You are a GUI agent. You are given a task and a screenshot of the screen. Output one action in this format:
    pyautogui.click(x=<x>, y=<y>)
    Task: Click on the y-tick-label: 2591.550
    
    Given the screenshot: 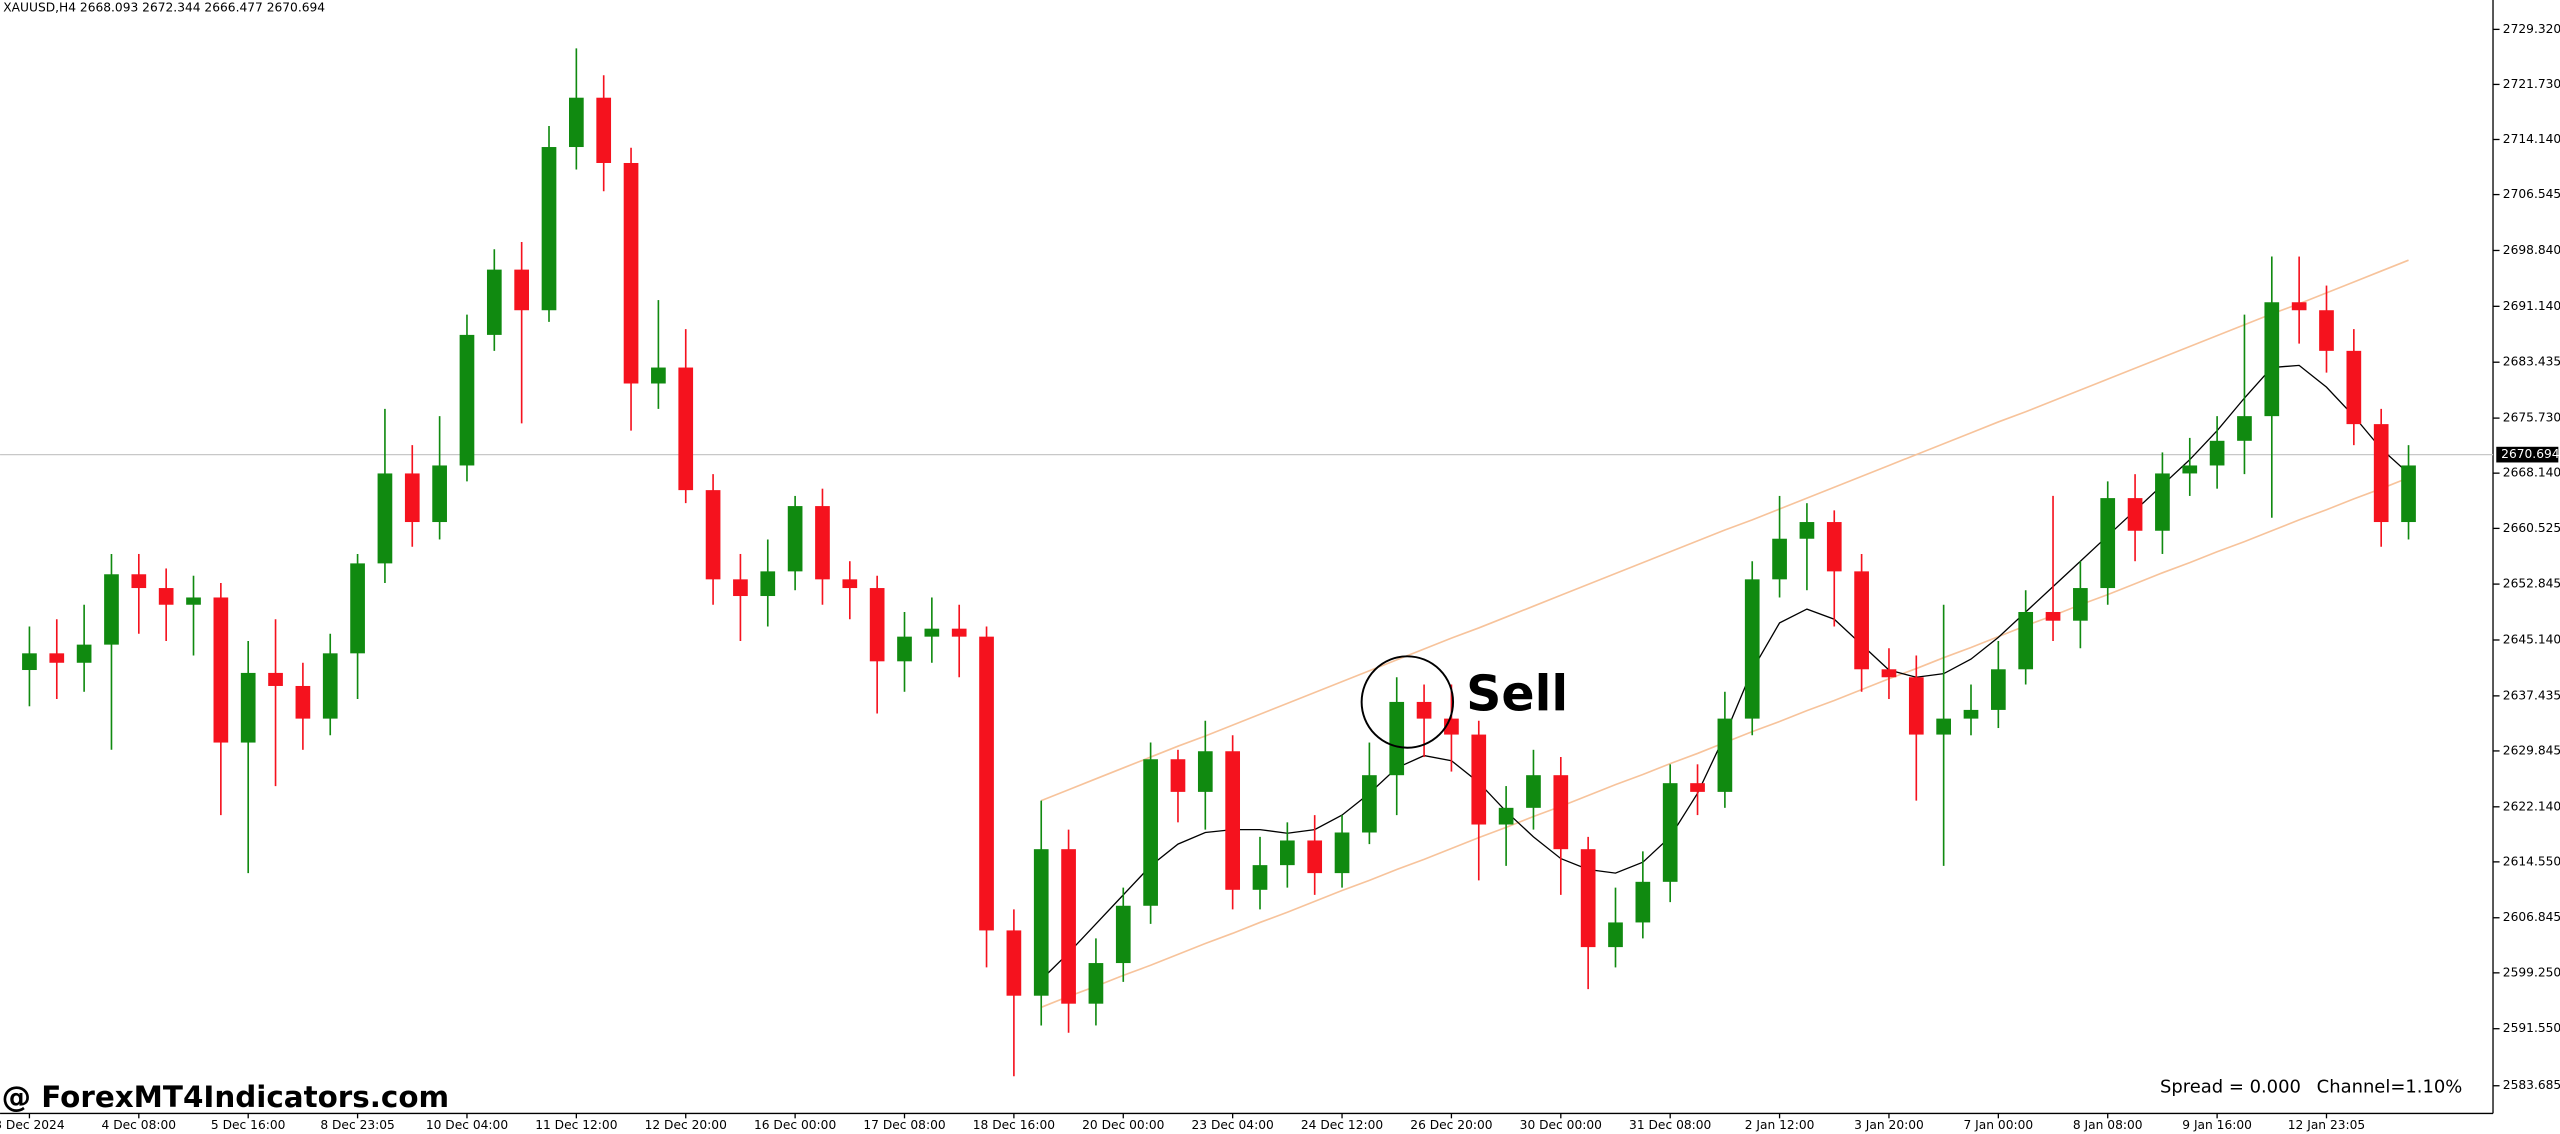 What is the action you would take?
    pyautogui.click(x=2531, y=1028)
    